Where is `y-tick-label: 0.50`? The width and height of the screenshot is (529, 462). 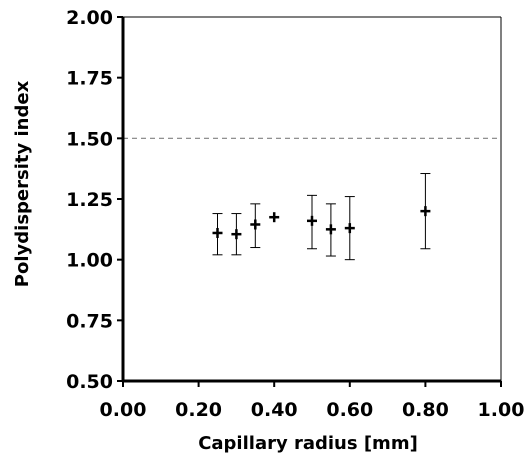
y-tick-label: 0.50 is located at coordinates (89, 382).